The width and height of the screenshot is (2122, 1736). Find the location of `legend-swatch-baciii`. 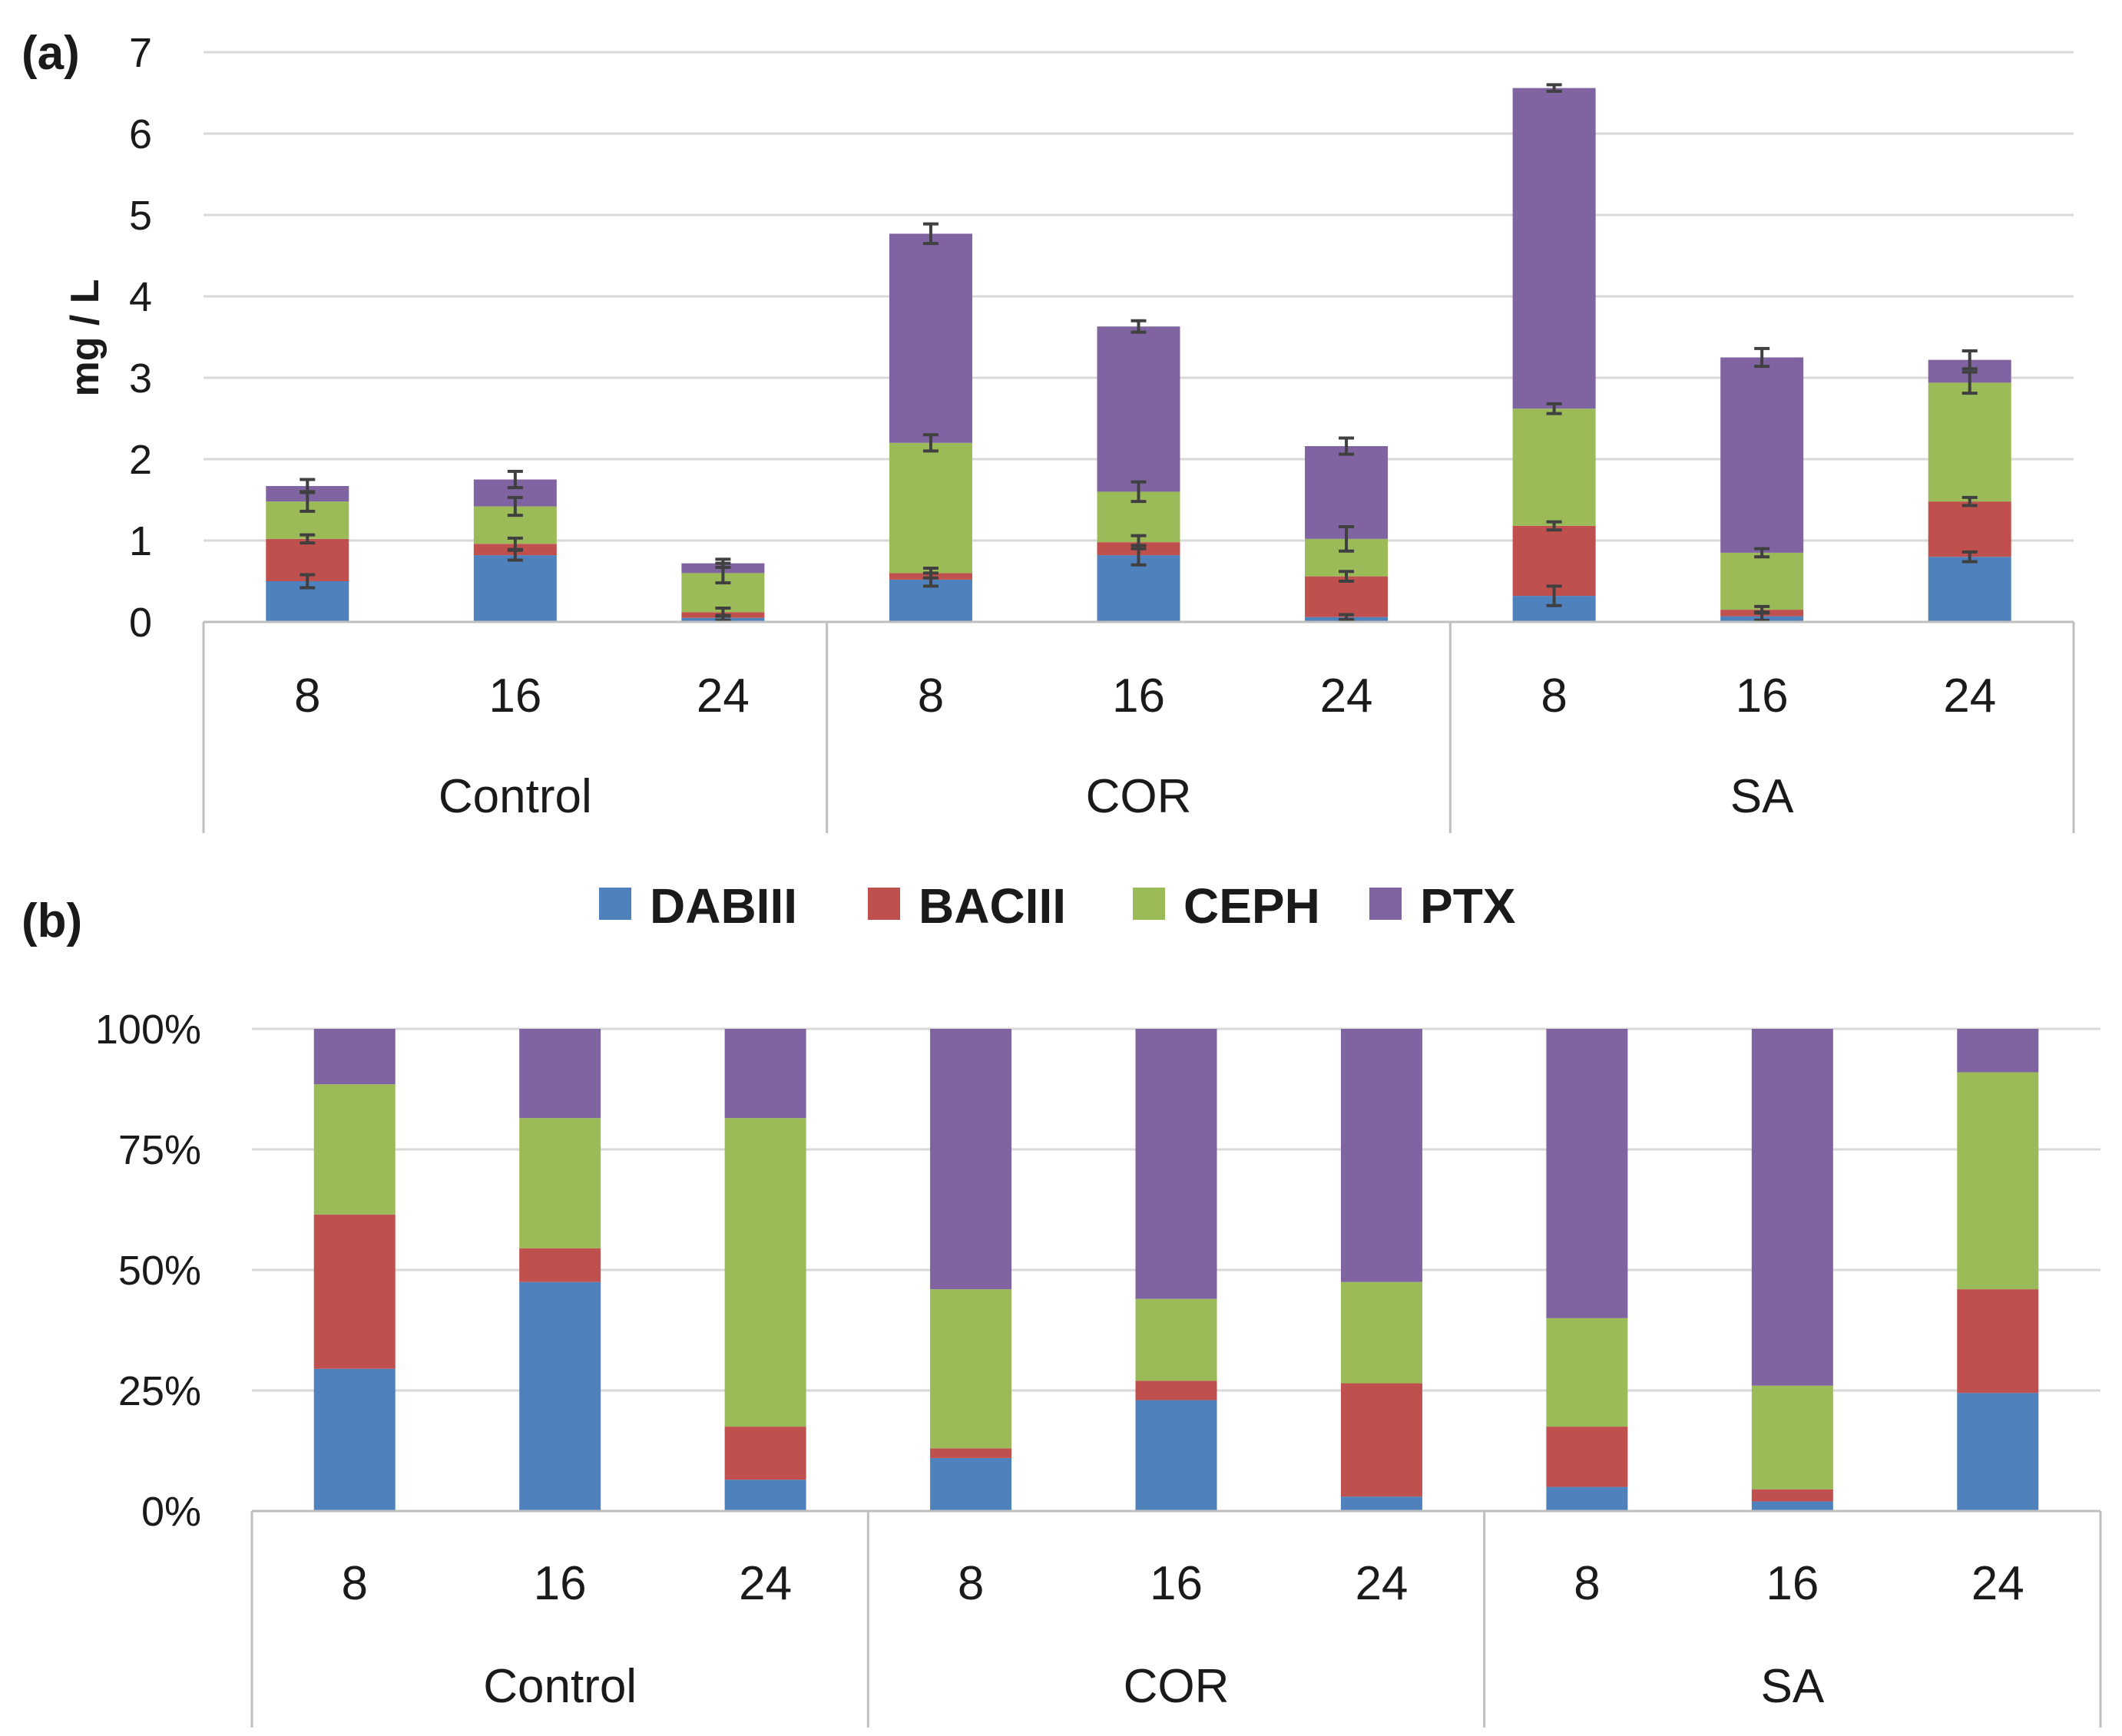

legend-swatch-baciii is located at coordinates (884, 904).